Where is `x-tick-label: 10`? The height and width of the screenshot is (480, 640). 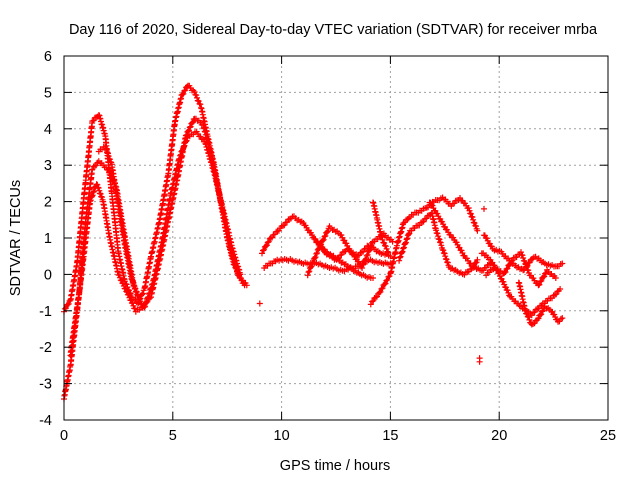
x-tick-label: 10 is located at coordinates (282, 436).